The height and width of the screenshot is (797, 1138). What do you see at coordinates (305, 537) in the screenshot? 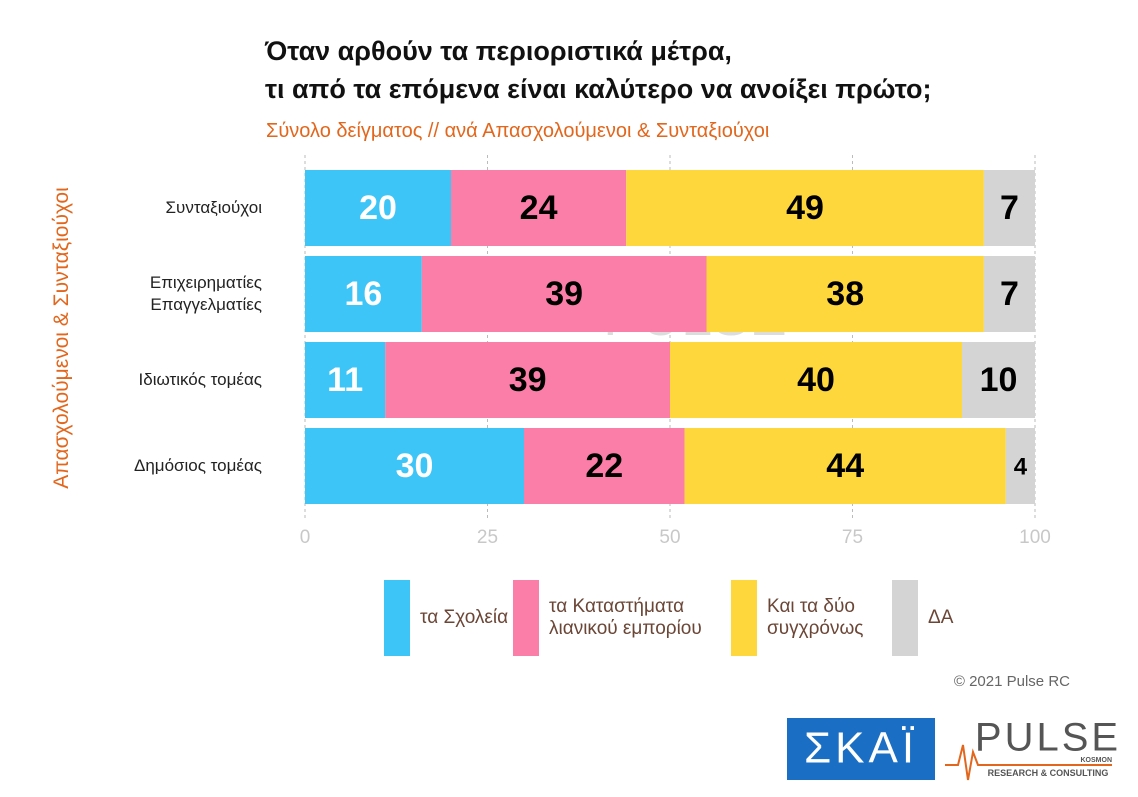
I see `x-tick-label: 0` at bounding box center [305, 537].